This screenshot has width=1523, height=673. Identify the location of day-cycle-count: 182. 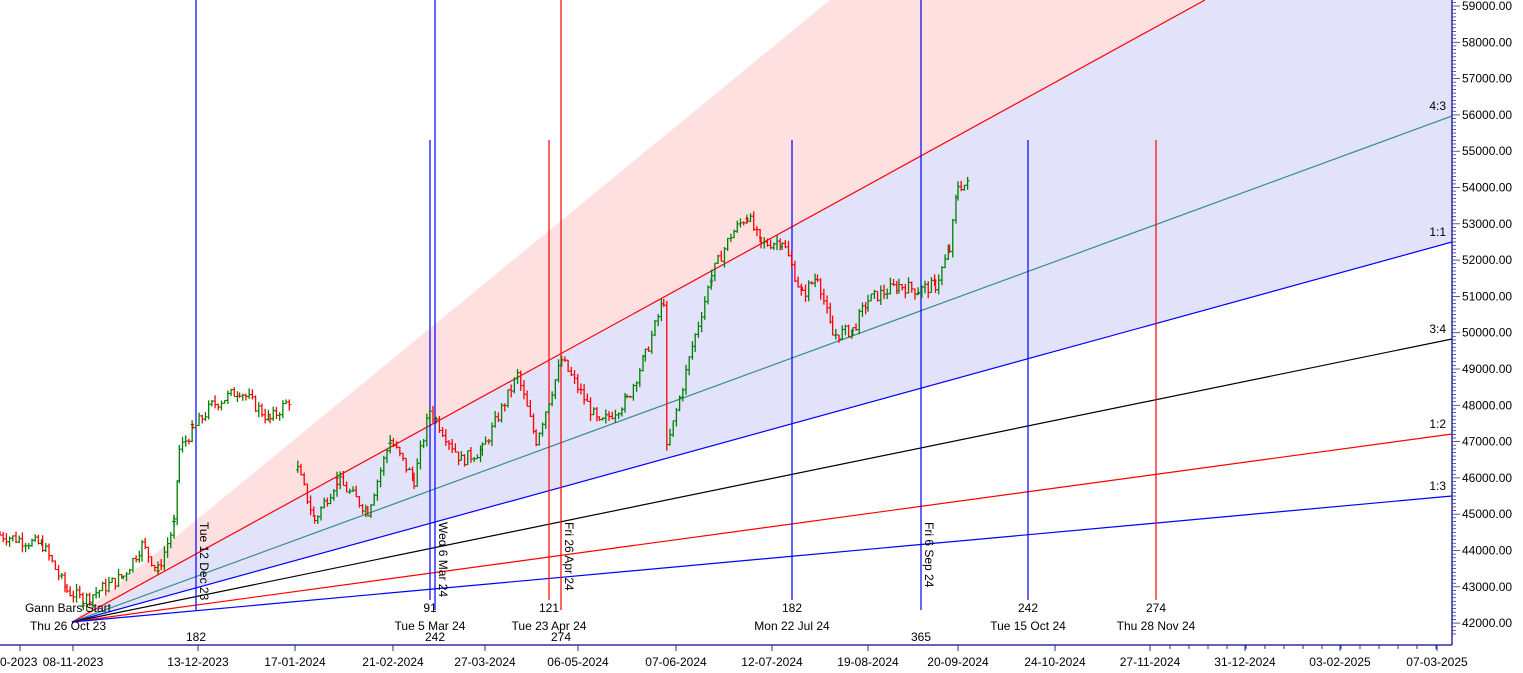
(196, 637).